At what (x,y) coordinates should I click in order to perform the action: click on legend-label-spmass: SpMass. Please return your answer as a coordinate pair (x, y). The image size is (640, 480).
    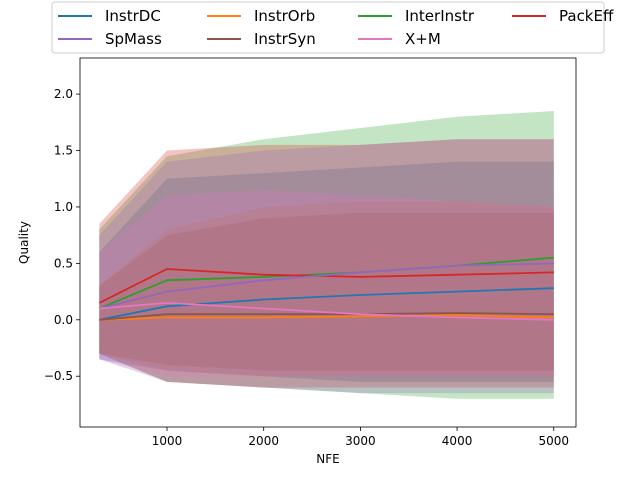
    Looking at the image, I should click on (133, 39).